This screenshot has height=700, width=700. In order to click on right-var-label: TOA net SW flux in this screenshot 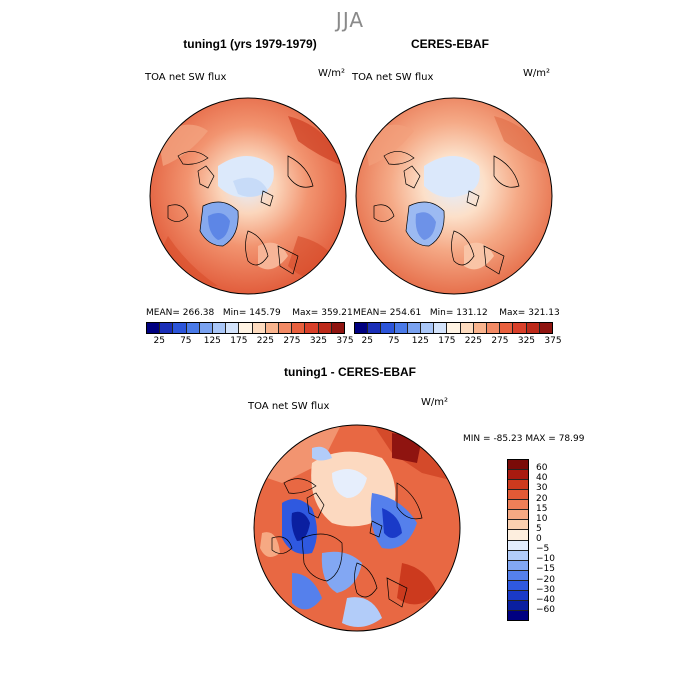, I will do `click(393, 77)`.